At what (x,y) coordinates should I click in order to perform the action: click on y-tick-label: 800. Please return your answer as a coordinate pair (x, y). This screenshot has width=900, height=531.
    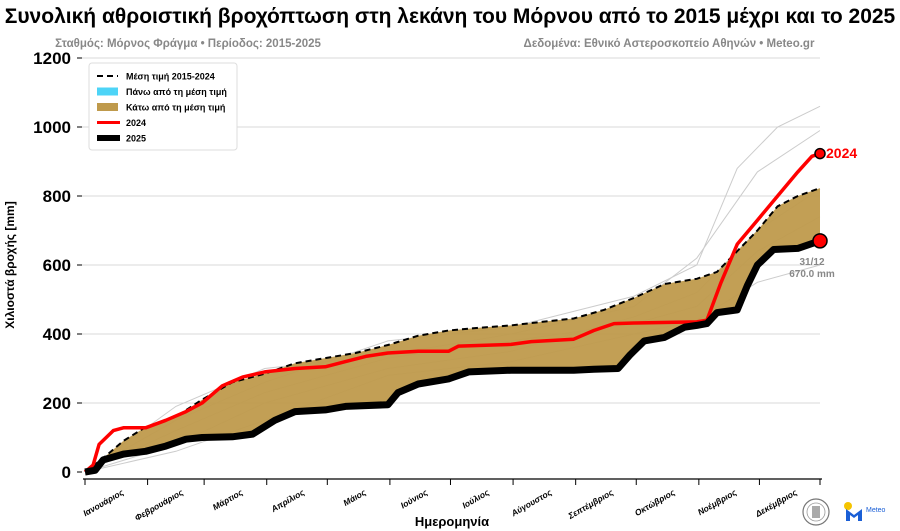
    Looking at the image, I should click on (57, 196).